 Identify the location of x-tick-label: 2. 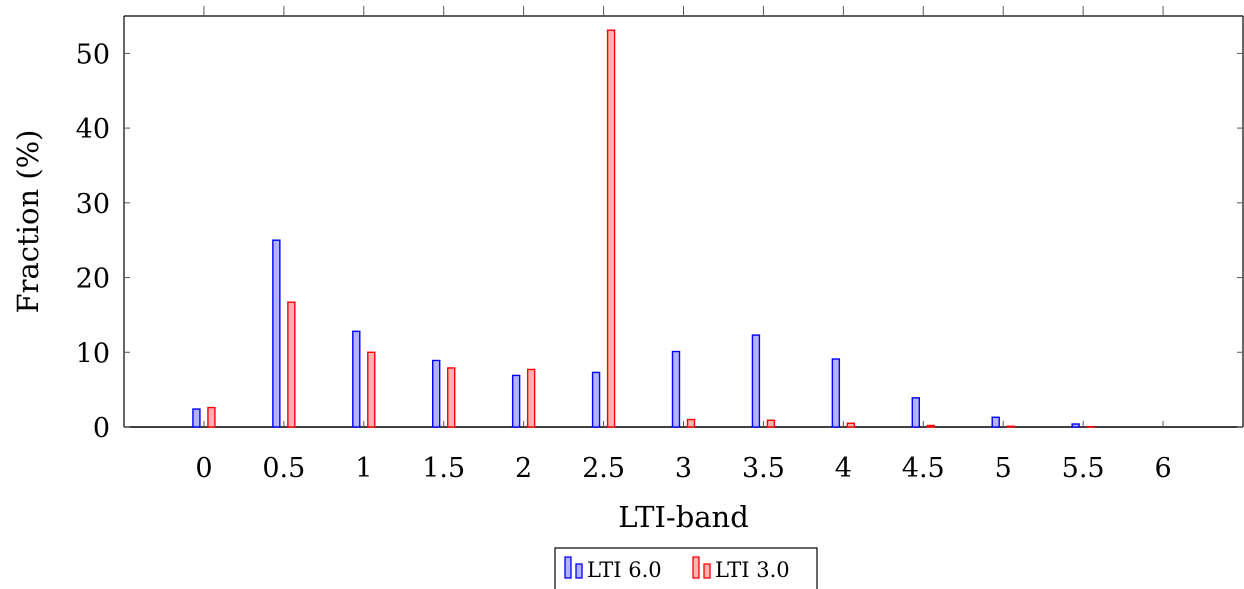
(523, 468).